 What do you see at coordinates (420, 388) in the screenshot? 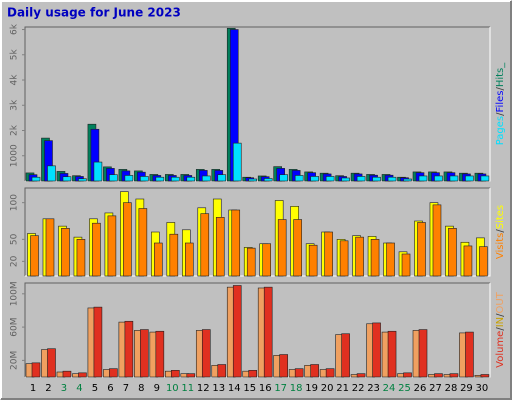
I see `x-tick-label: 26` at bounding box center [420, 388].